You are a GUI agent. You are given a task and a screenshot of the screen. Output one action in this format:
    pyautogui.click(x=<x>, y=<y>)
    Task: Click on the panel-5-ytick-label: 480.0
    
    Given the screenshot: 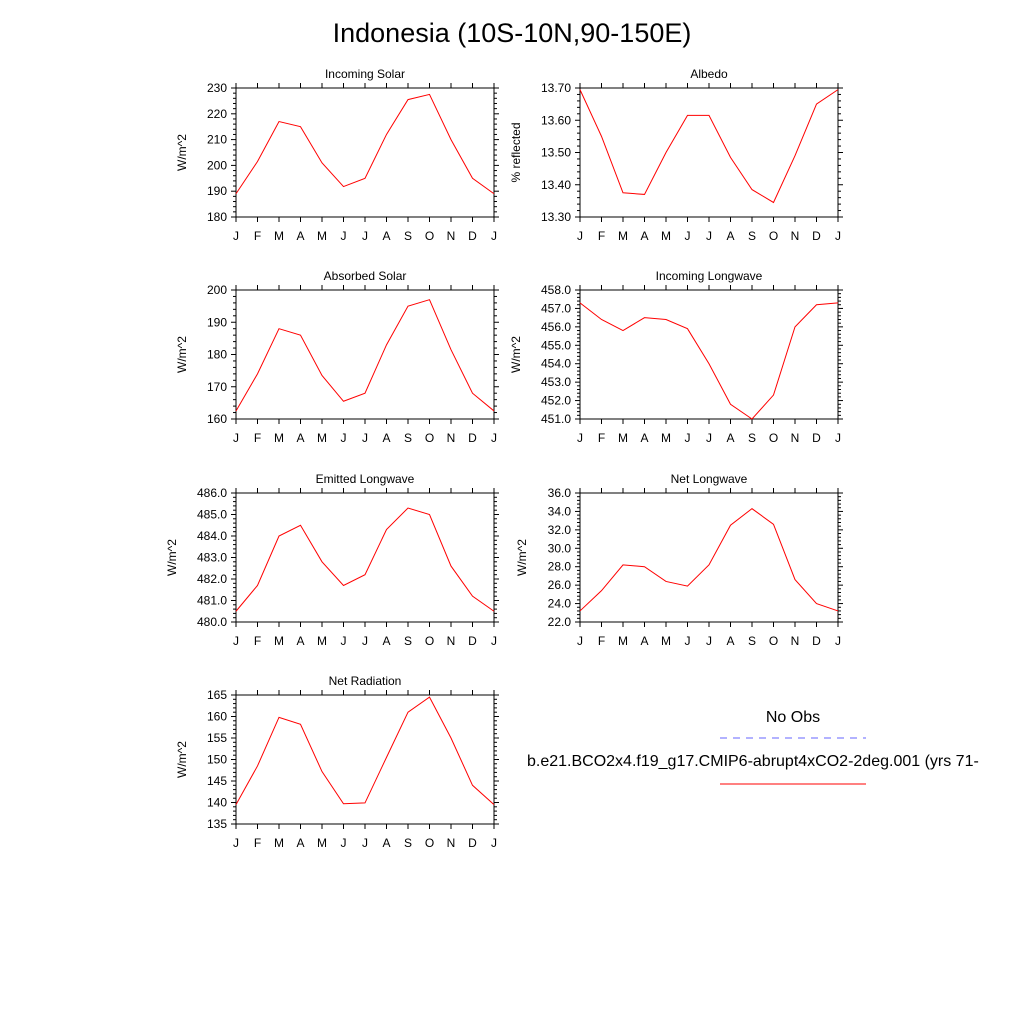 What is the action you would take?
    pyautogui.click(x=212, y=622)
    